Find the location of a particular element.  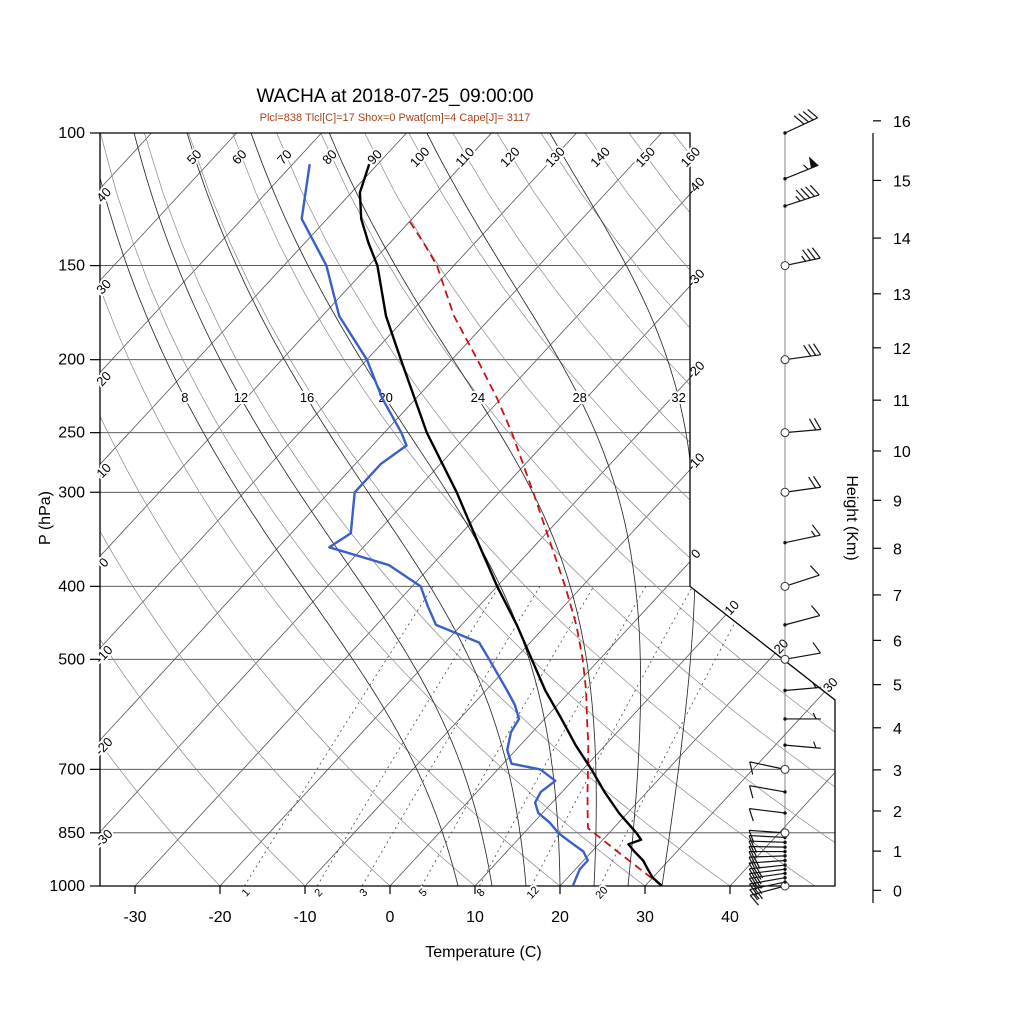

svg-text: 700 is located at coordinates (71, 769).